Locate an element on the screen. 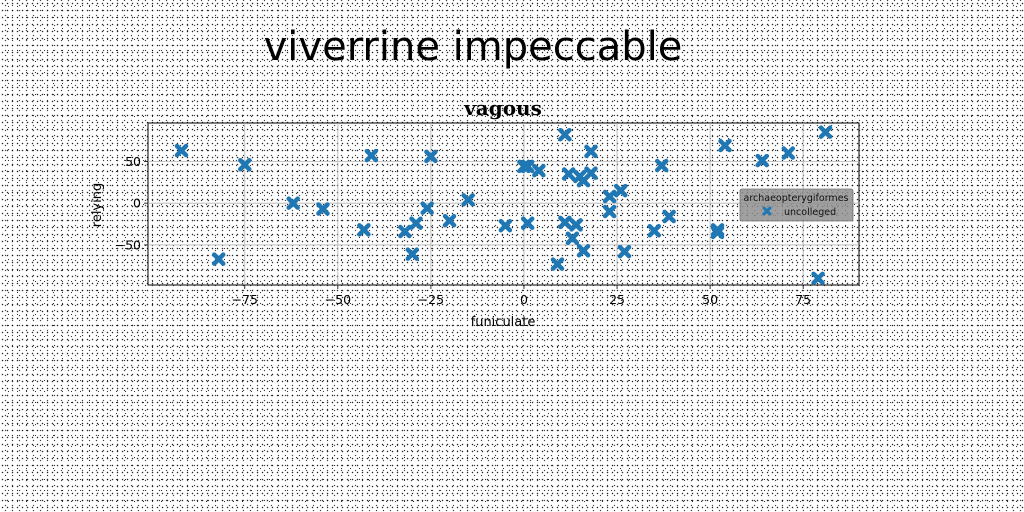  x-tick-label: 0 is located at coordinates (524, 299).